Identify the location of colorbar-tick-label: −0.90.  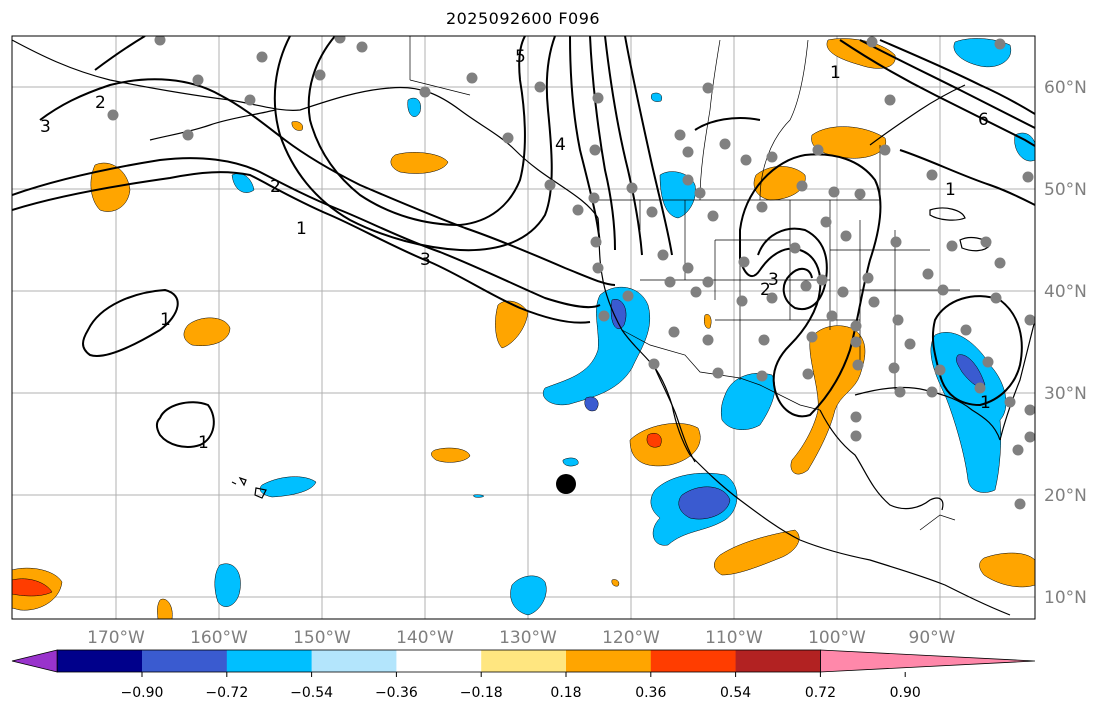
(142, 693).